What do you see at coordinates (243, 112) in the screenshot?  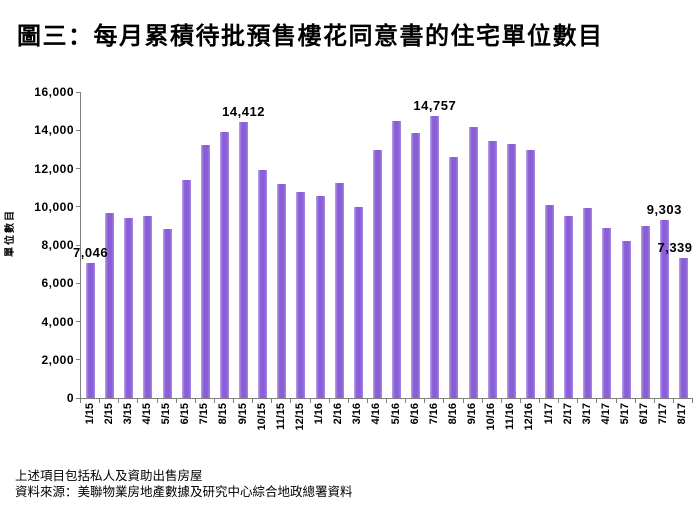 I see `data-label: 14,412` at bounding box center [243, 112].